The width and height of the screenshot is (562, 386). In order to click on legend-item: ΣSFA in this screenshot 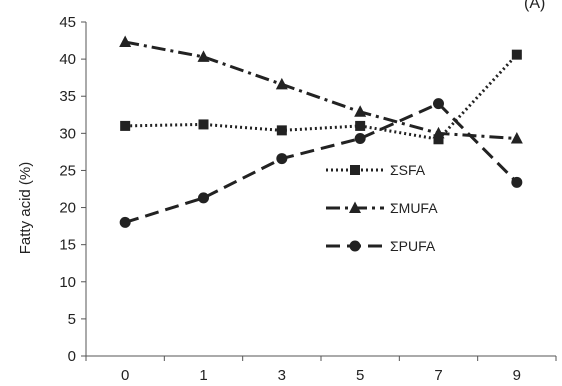, I will do `click(376, 170)`.